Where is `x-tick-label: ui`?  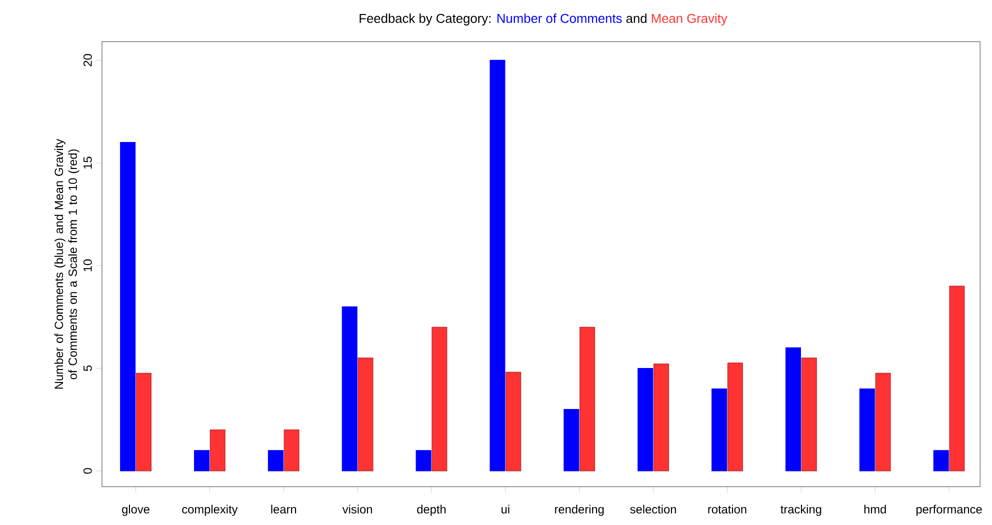 x-tick-label: ui is located at coordinates (506, 509).